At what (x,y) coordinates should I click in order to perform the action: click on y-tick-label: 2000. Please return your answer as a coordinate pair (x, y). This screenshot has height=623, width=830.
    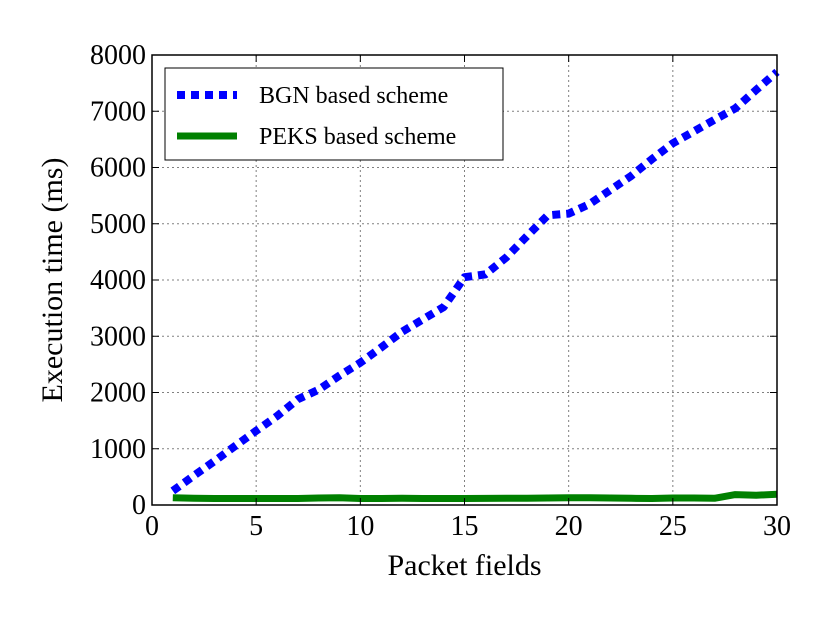
    Looking at the image, I should click on (118, 393).